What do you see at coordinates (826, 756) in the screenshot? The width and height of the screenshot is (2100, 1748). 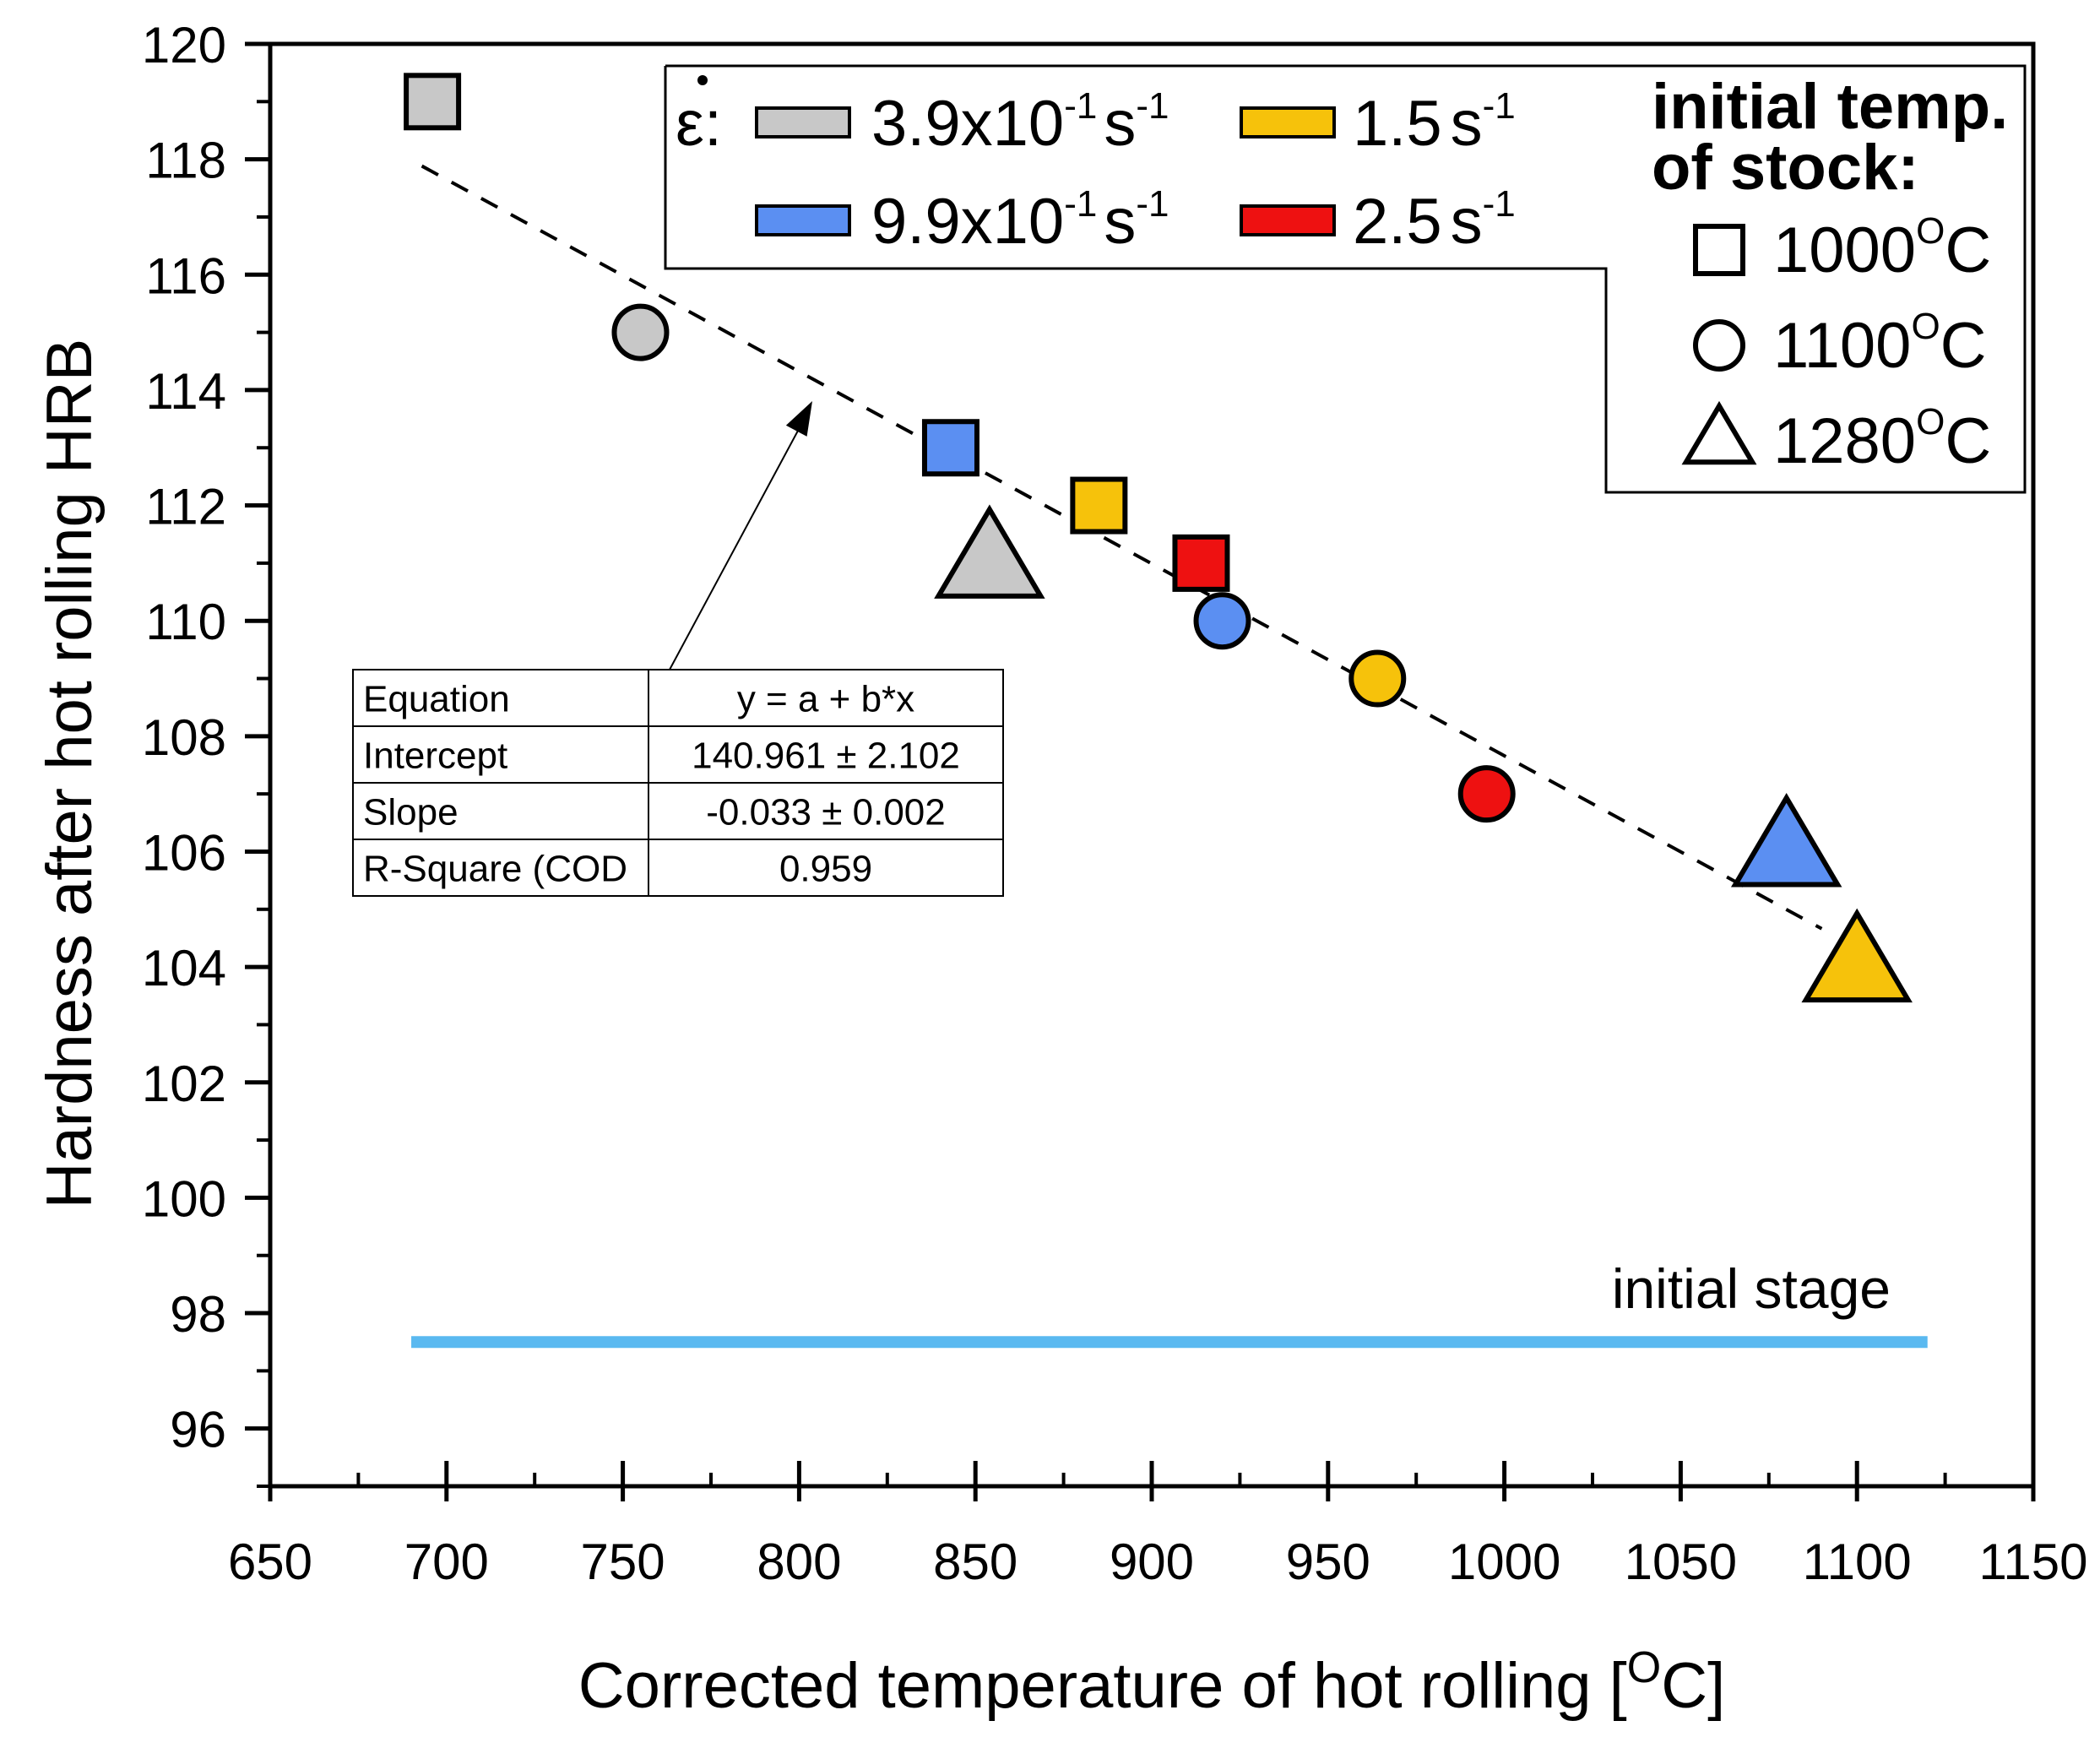 I see `fit-table-value: 140.961 ± 2.102` at bounding box center [826, 756].